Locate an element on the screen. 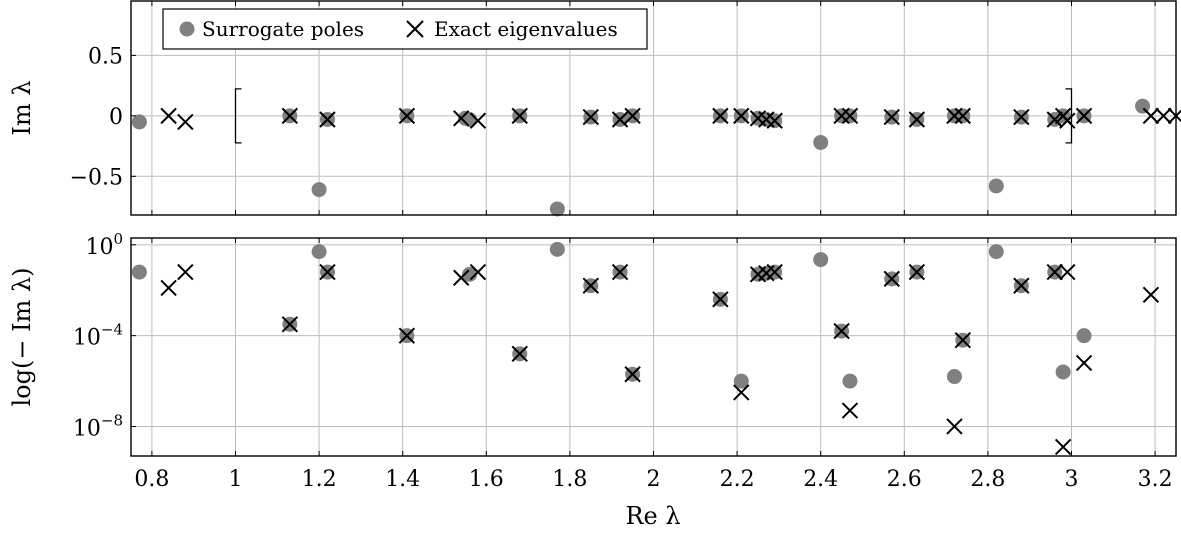 This screenshot has height=535, width=1181. bottom-y-tick-label: 10⁻⁸ is located at coordinates (98, 426).